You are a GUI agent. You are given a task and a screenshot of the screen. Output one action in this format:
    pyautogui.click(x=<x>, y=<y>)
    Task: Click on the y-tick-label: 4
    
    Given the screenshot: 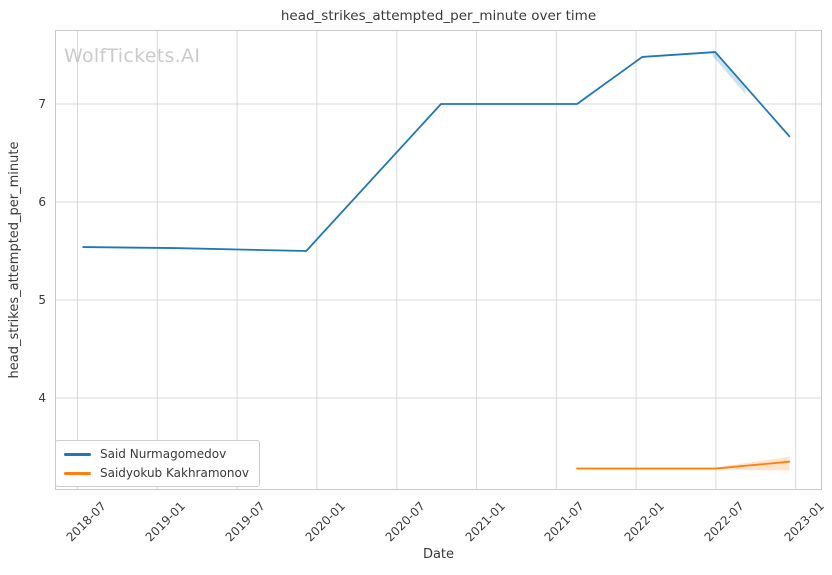 What is the action you would take?
    pyautogui.click(x=42, y=398)
    